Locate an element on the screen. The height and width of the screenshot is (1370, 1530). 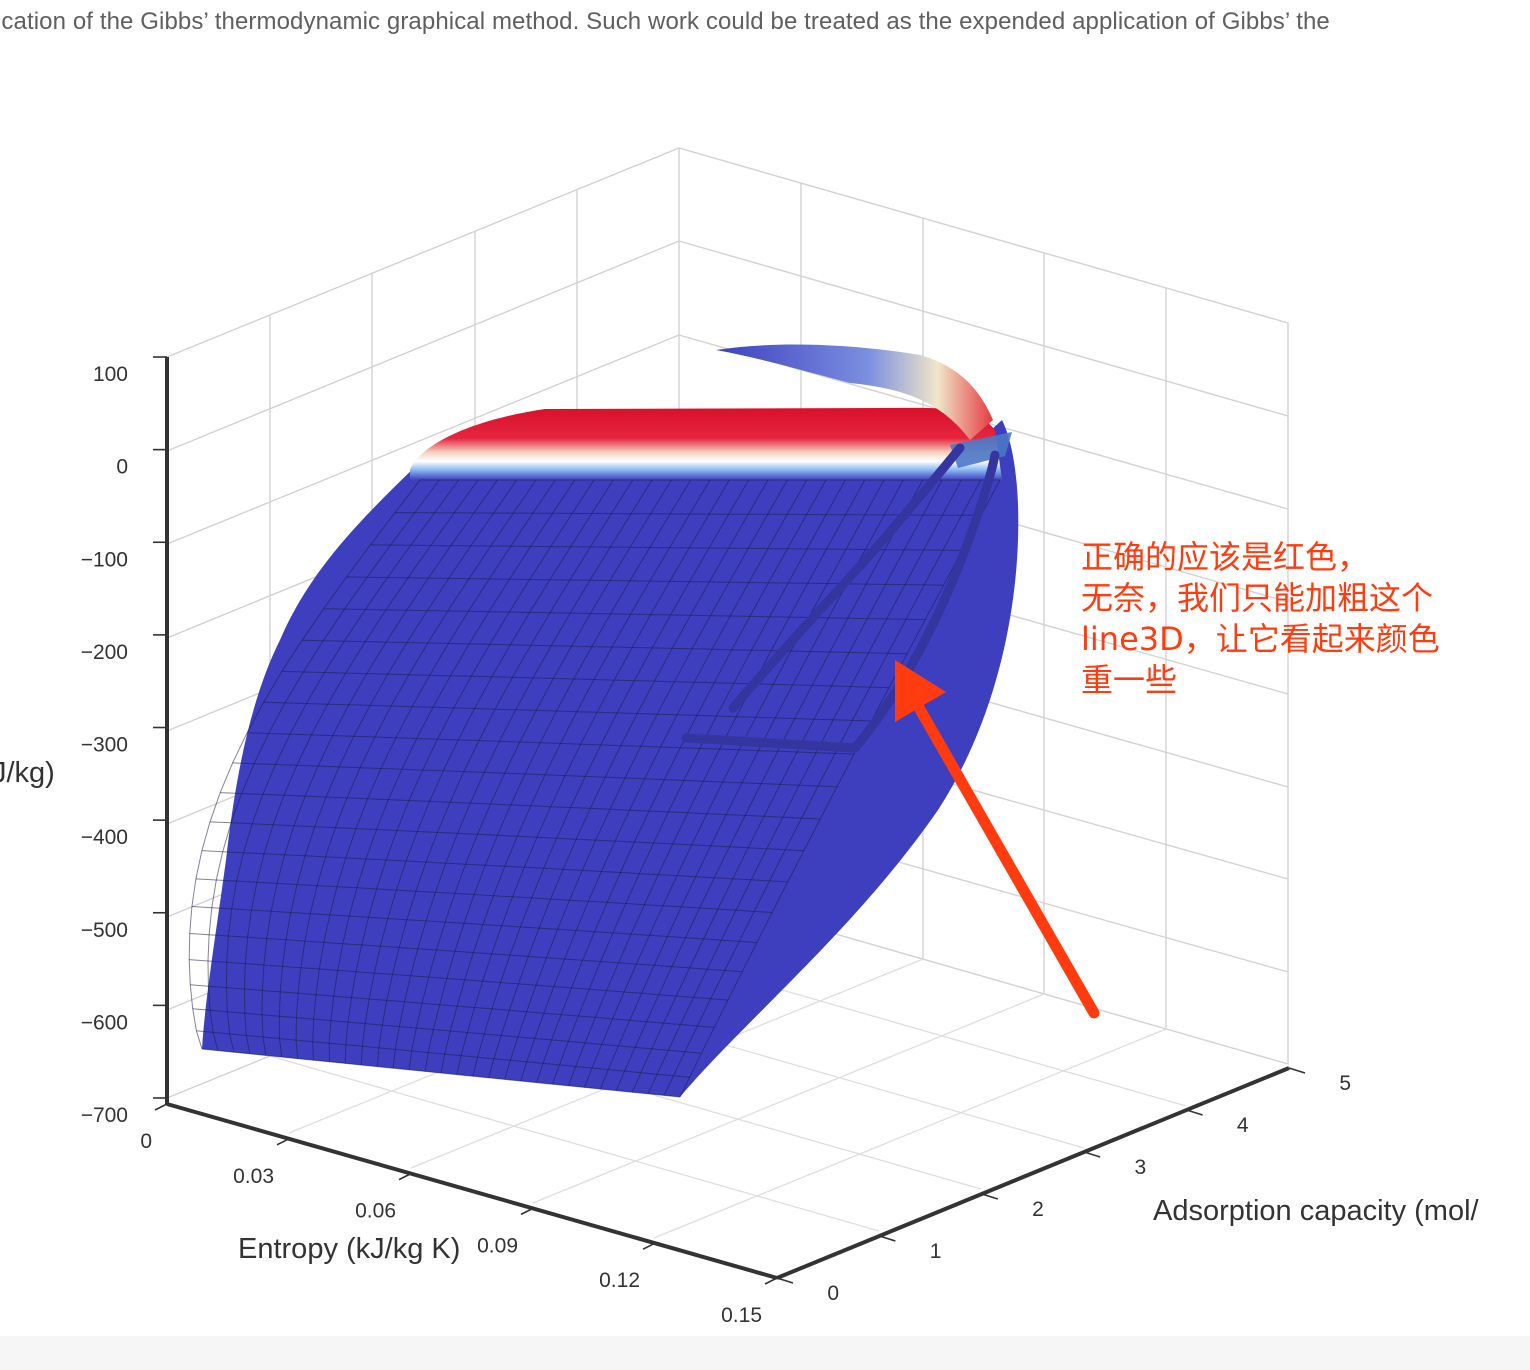
z-tick-label: −500 is located at coordinates (104, 930).